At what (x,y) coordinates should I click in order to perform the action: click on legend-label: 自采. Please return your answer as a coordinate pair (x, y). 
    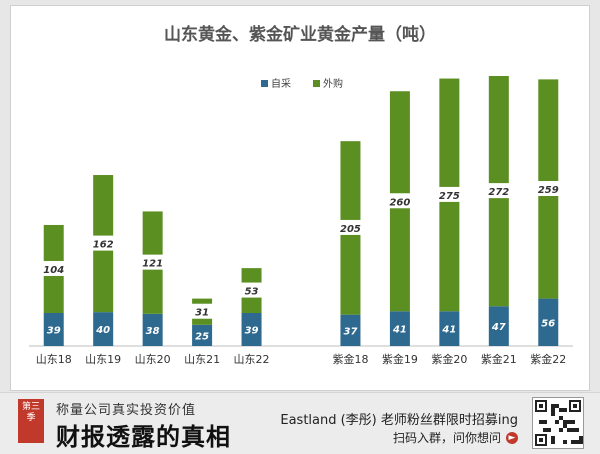
    Looking at the image, I should click on (281, 83).